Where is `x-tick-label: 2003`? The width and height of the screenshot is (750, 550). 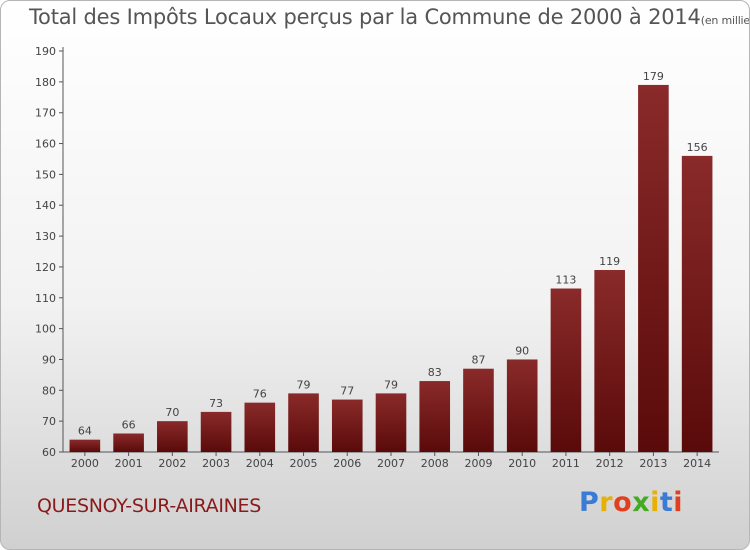
x-tick-label: 2003 is located at coordinates (216, 463).